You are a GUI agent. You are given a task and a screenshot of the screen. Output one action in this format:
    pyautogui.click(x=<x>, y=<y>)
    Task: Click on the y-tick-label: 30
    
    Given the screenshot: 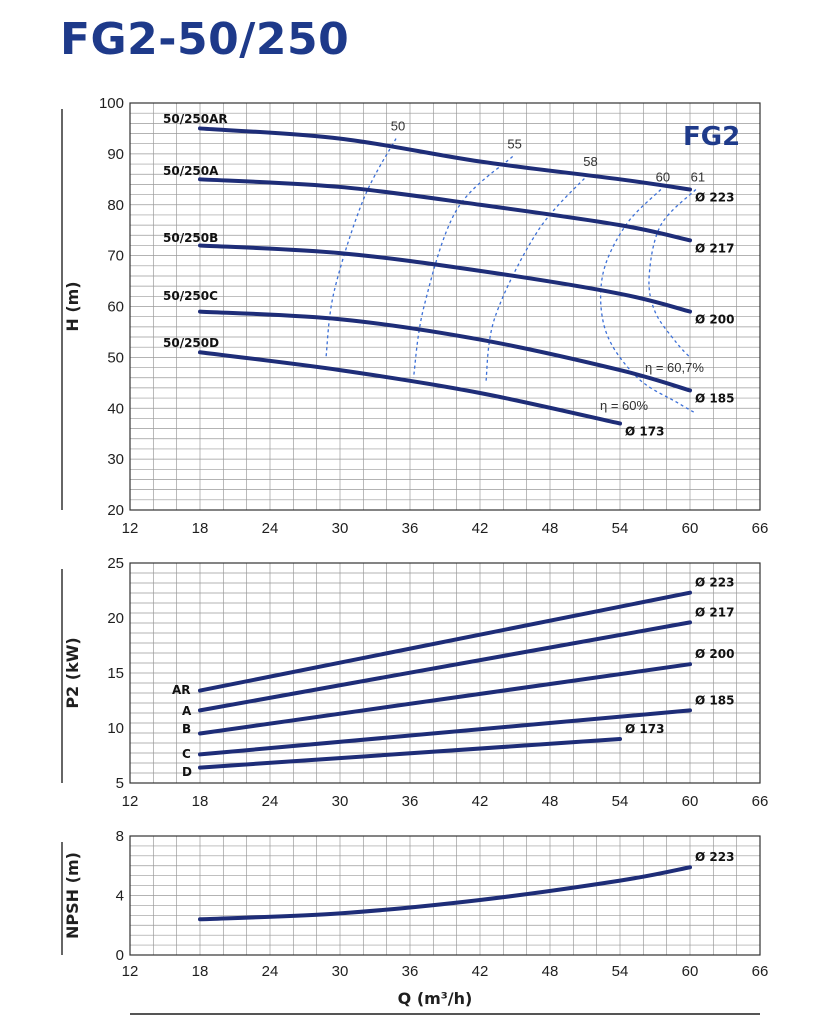 What is the action you would take?
    pyautogui.click(x=115, y=459)
    